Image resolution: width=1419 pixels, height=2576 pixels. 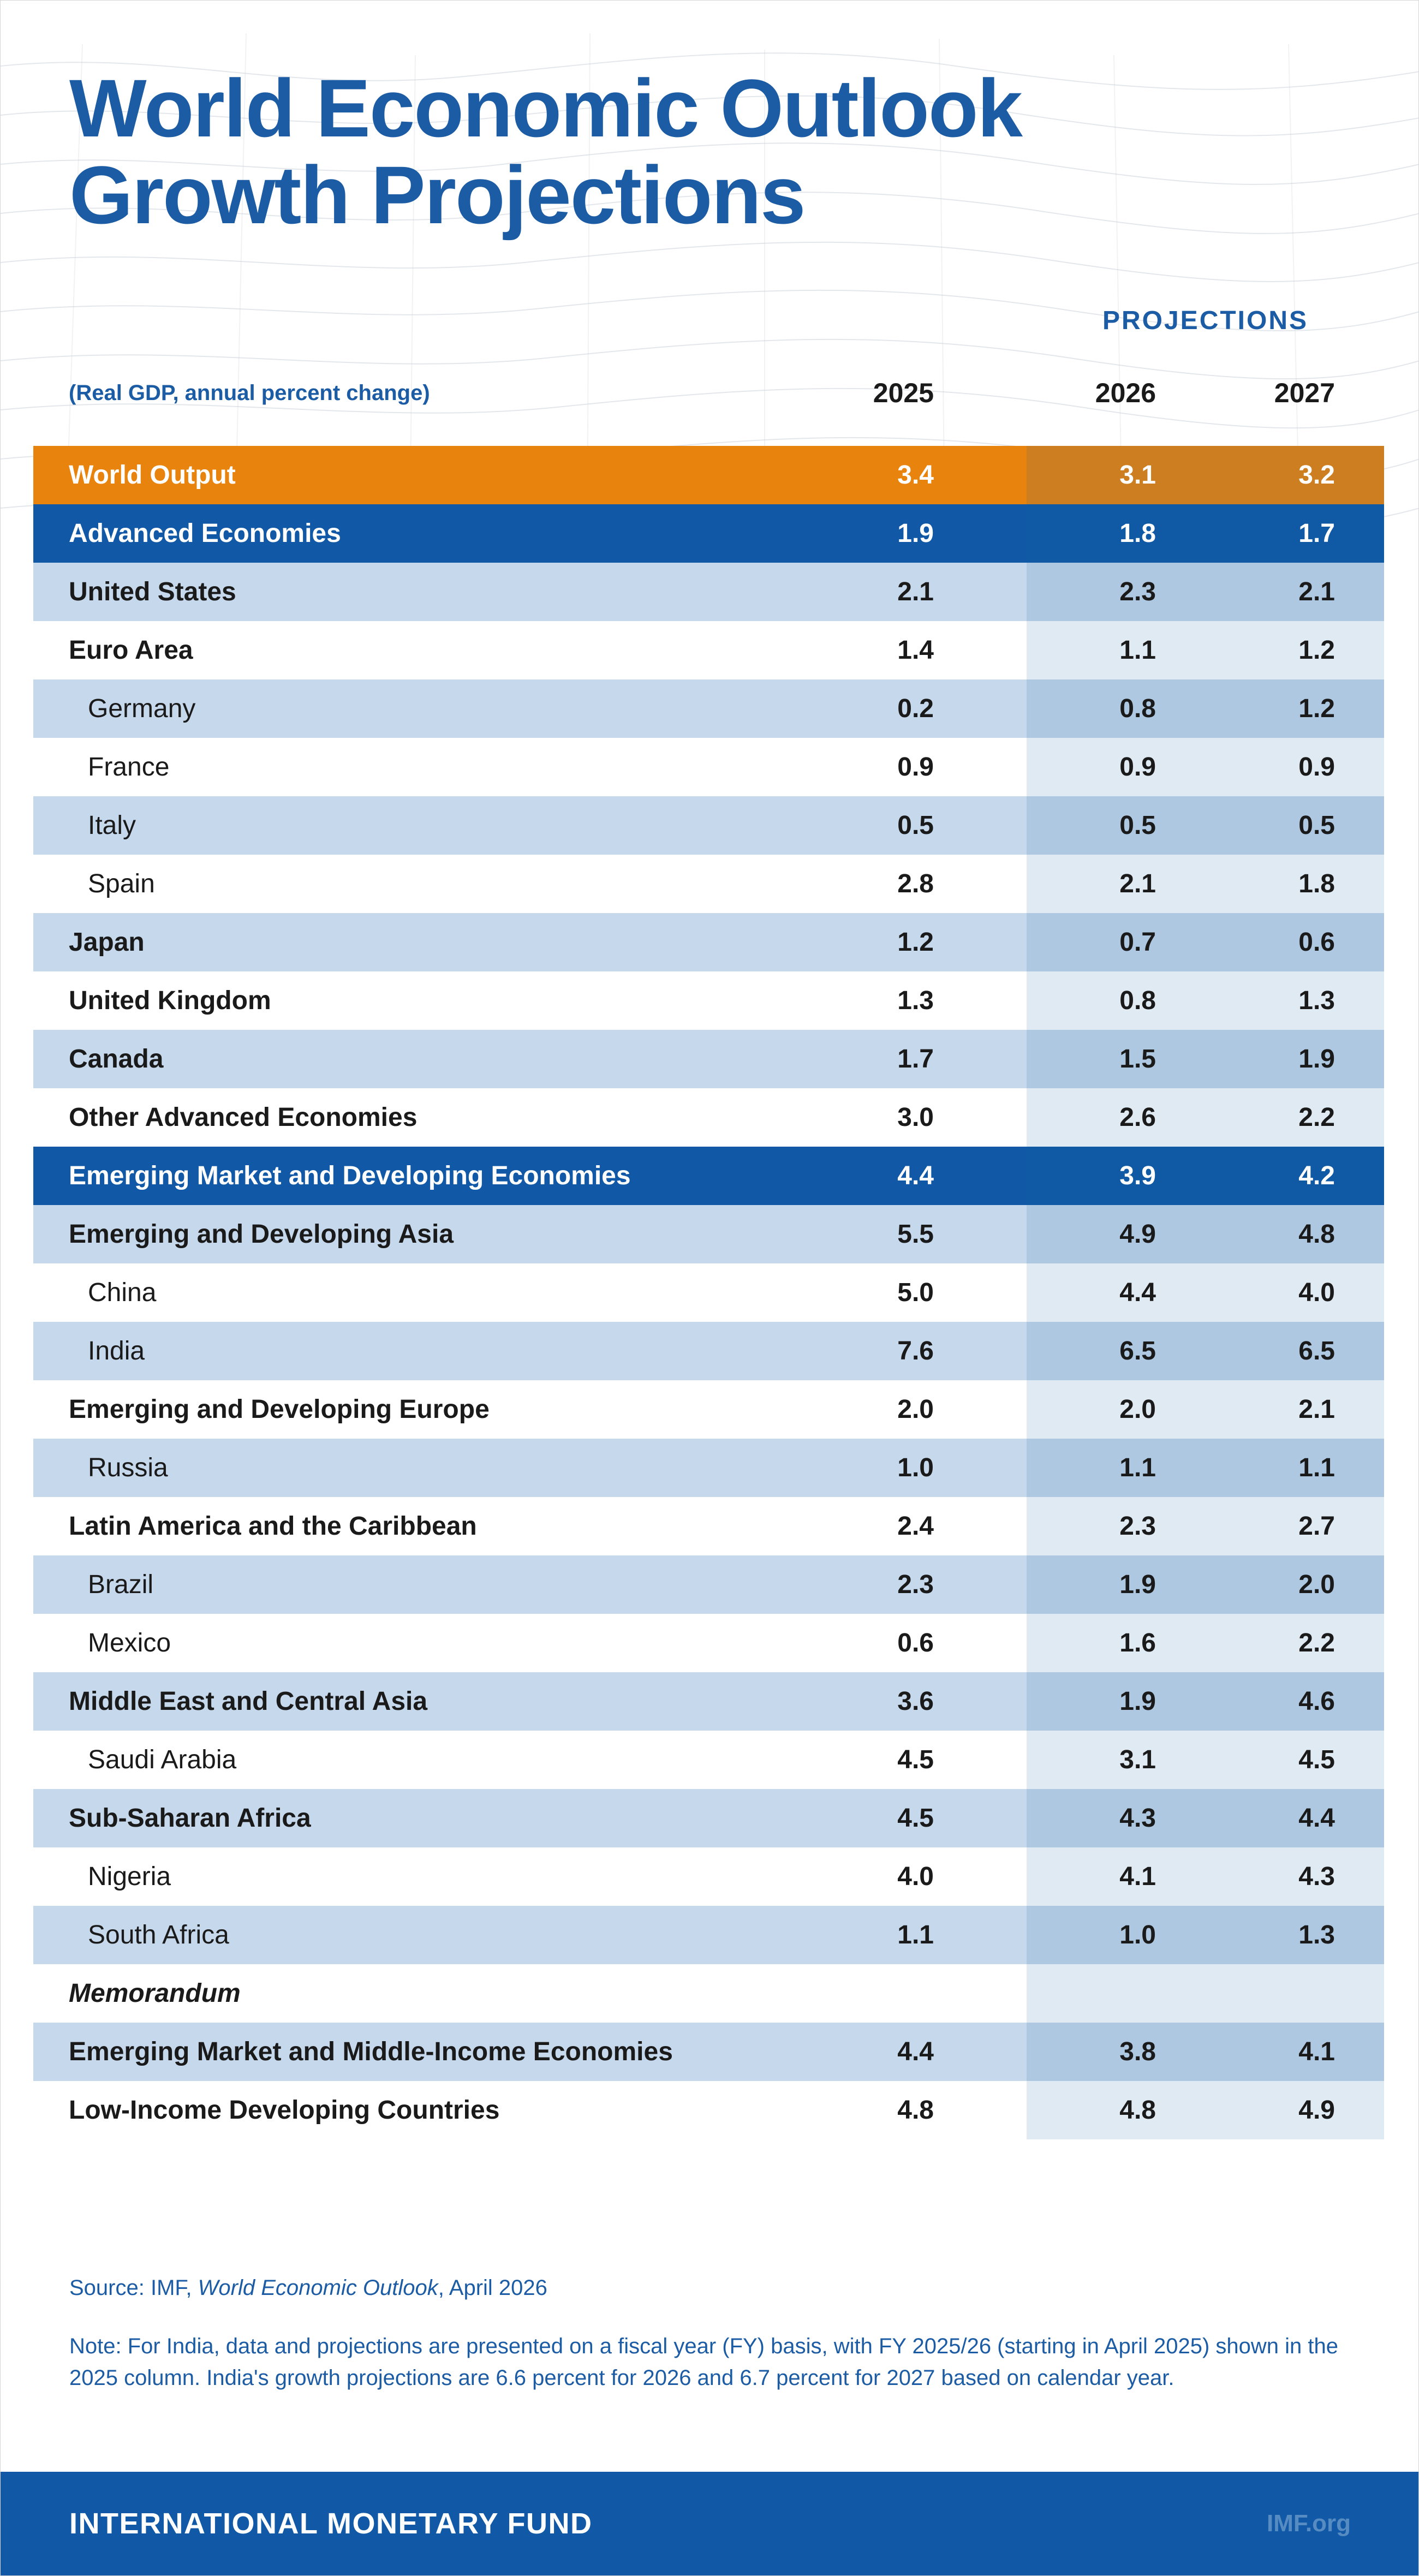 What do you see at coordinates (1126, 393) in the screenshot?
I see `year-header-2026: 2026` at bounding box center [1126, 393].